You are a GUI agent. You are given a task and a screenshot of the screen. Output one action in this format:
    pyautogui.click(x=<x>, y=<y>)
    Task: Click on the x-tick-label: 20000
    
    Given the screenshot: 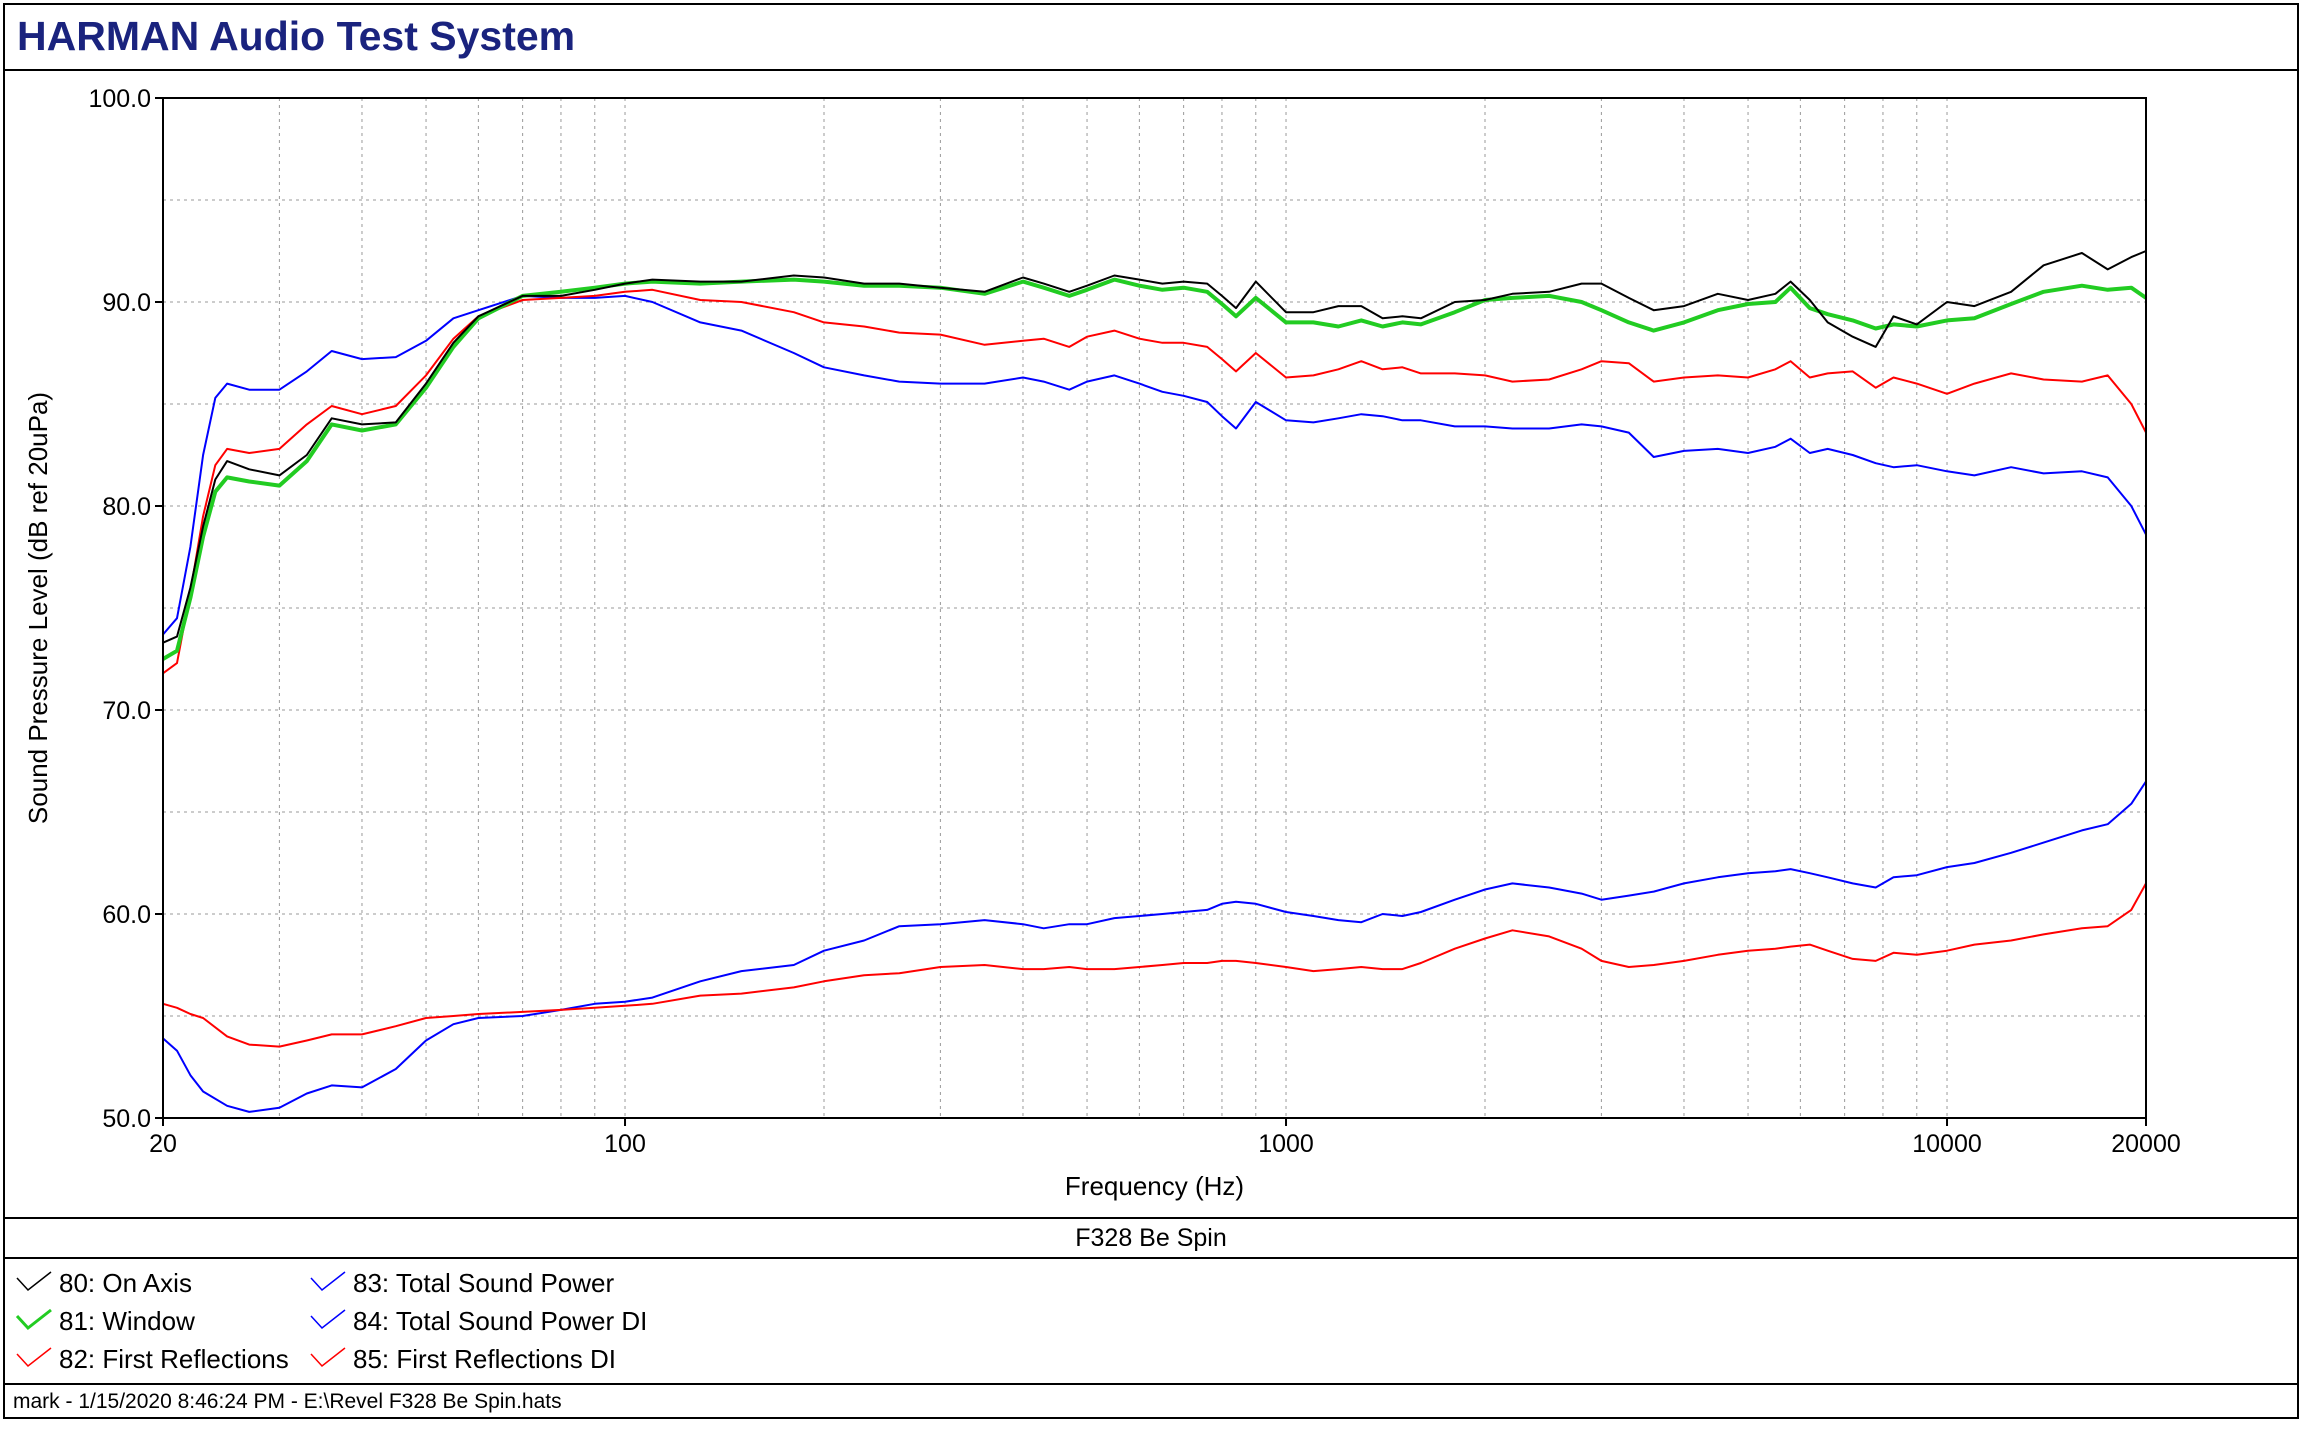 What is the action you would take?
    pyautogui.click(x=2146, y=1144)
    